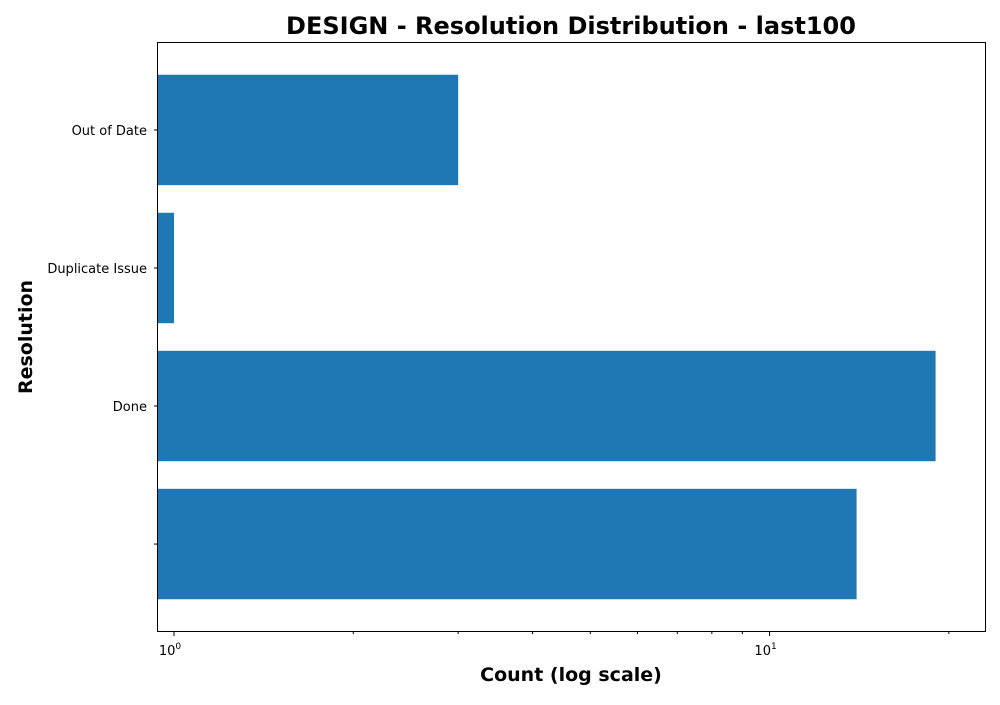 This screenshot has width=1000, height=705. Describe the element at coordinates (547, 406) in the screenshot. I see `bar-done` at that location.